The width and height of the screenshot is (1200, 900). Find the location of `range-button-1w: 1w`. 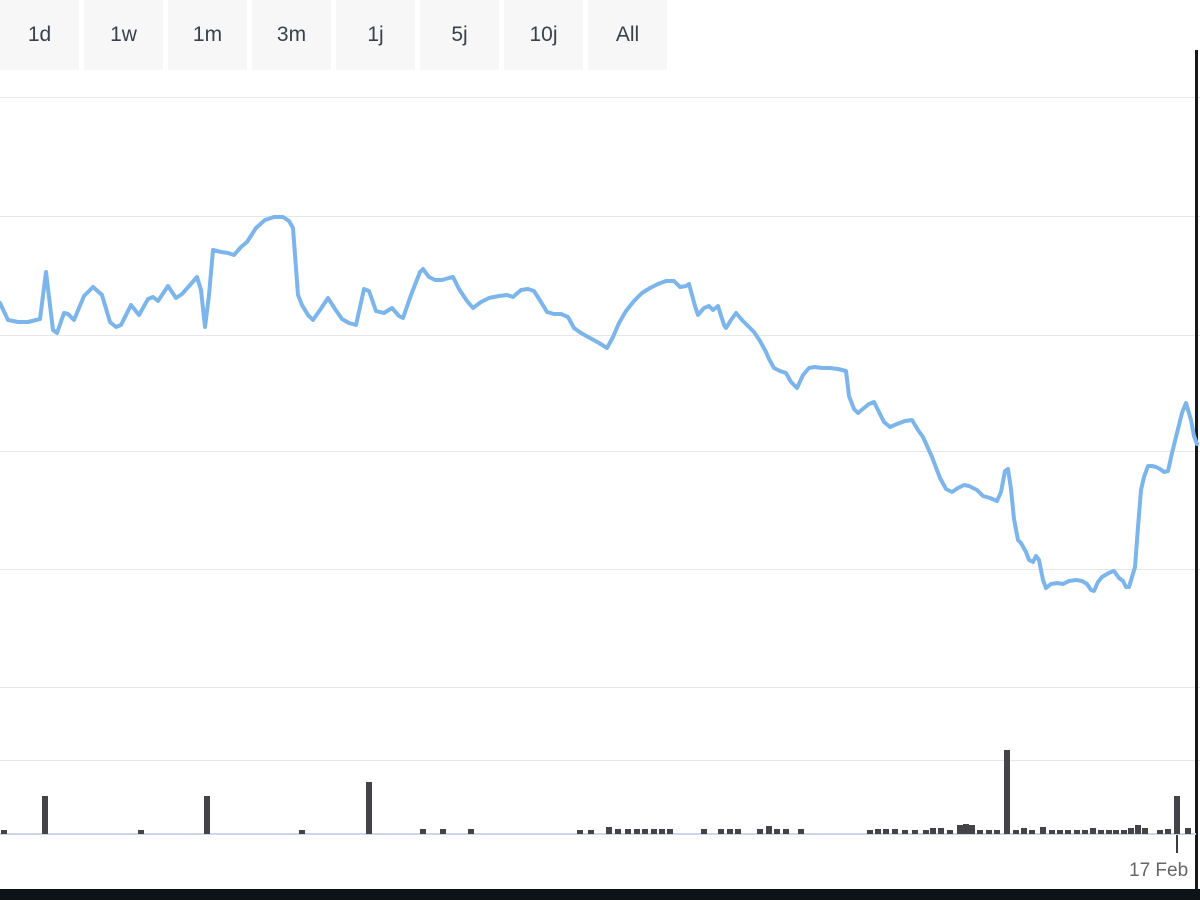

range-button-1w: 1w is located at coordinates (123, 35).